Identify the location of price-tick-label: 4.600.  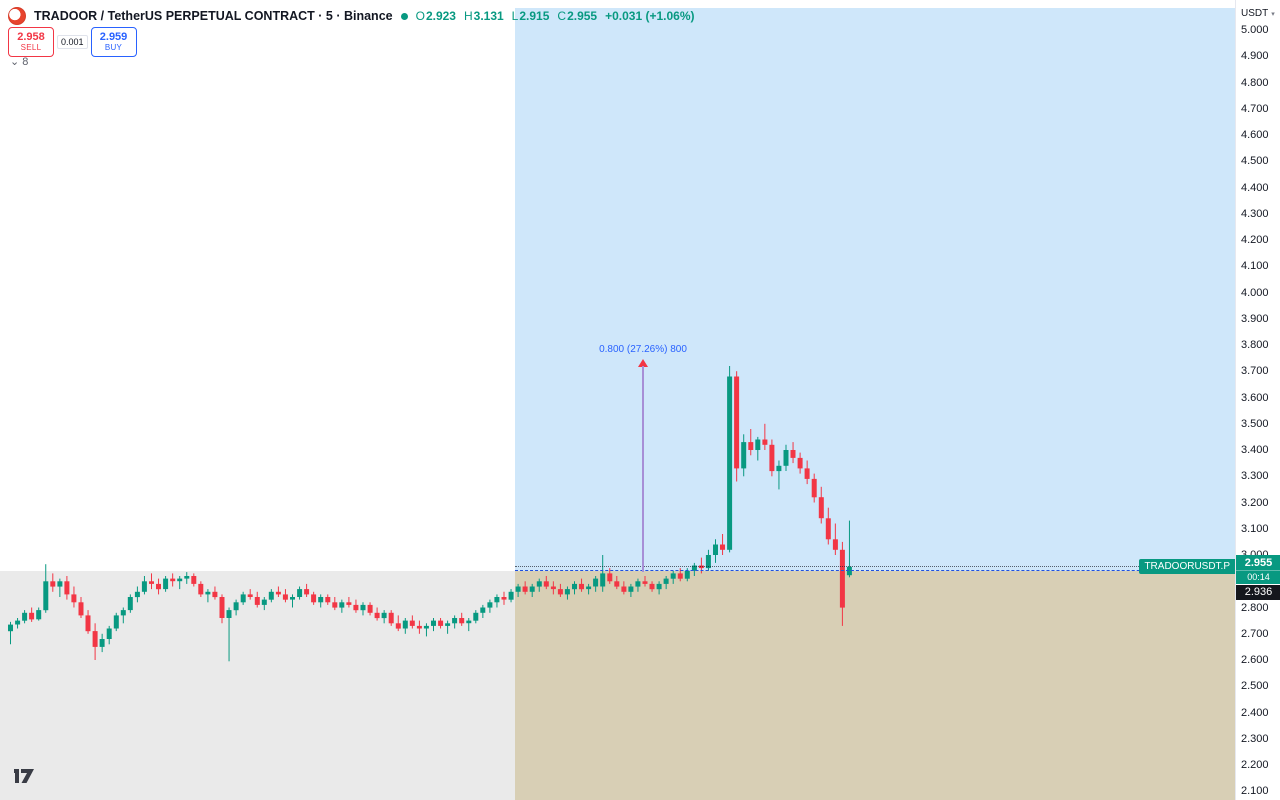
(1255, 135).